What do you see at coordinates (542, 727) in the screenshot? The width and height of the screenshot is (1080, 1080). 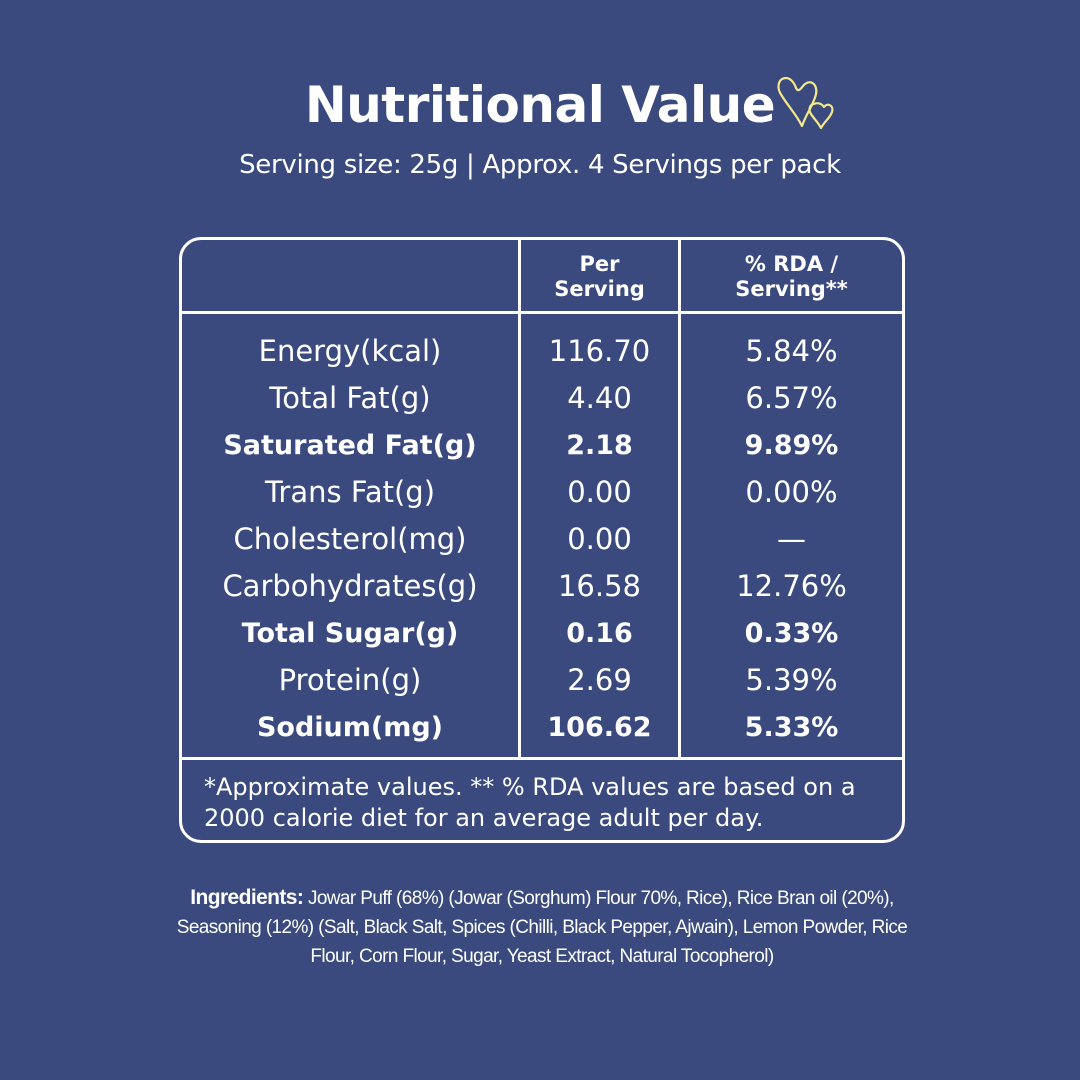 I see `table-row: Sodium(mg) 106.62 5.33%` at bounding box center [542, 727].